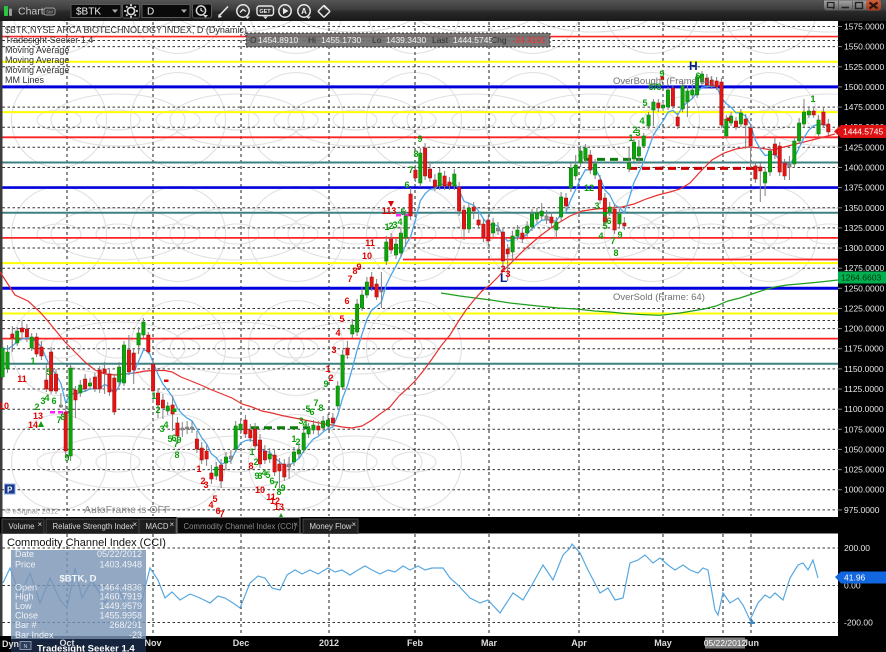 The width and height of the screenshot is (886, 652). I want to click on svg-text: 13, so click(279, 507).